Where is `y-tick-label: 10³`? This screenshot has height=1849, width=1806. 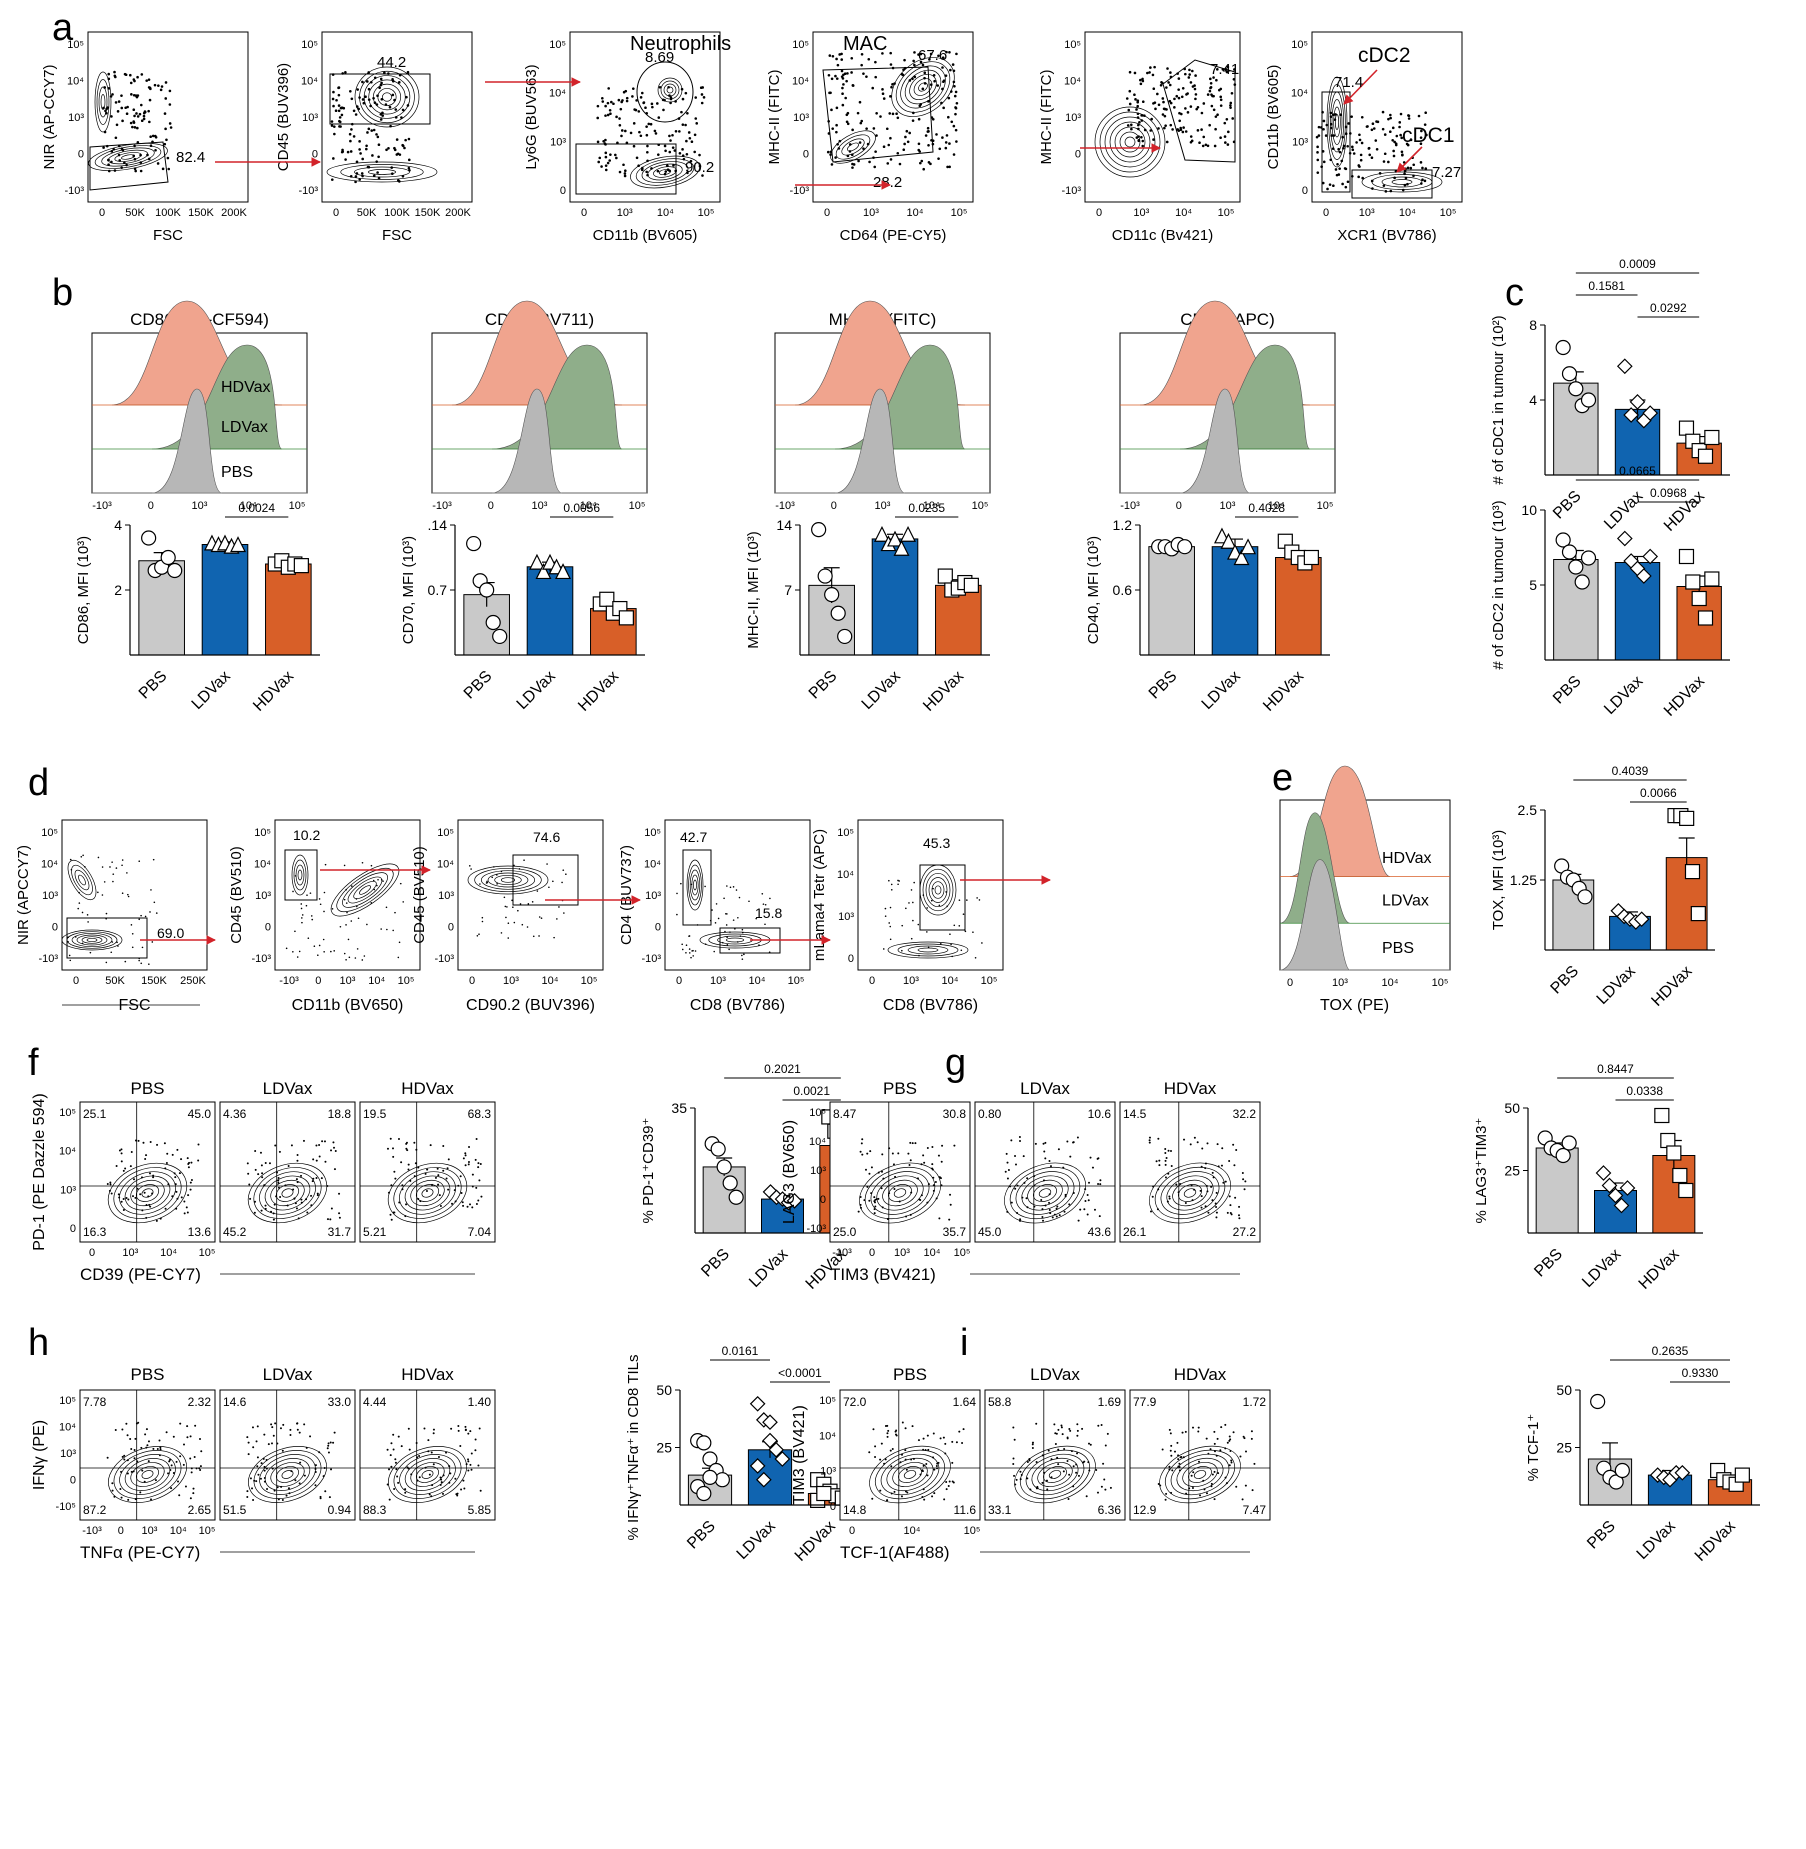
y-tick-label: 10³ is located at coordinates (846, 917).